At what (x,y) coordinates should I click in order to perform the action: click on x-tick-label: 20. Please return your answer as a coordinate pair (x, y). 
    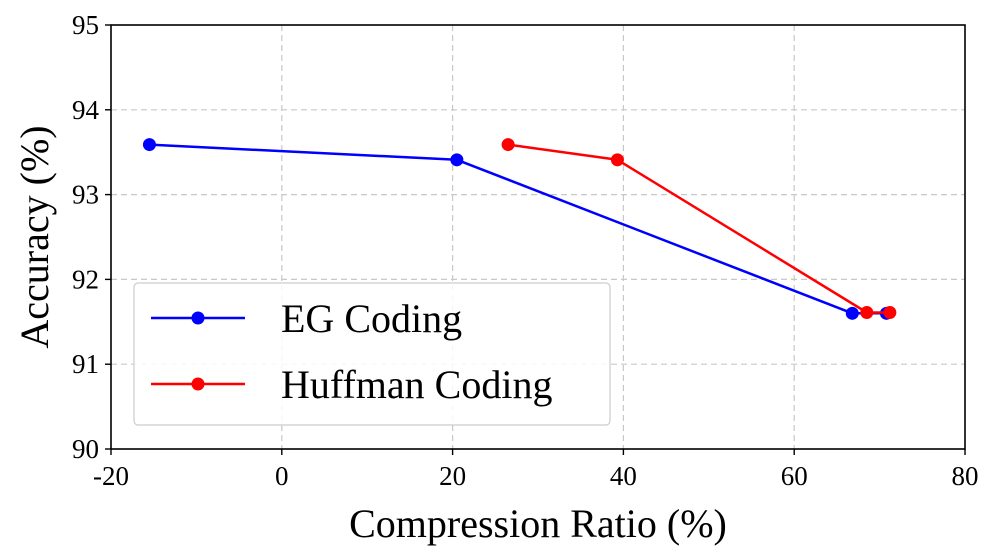
    Looking at the image, I should click on (452, 476).